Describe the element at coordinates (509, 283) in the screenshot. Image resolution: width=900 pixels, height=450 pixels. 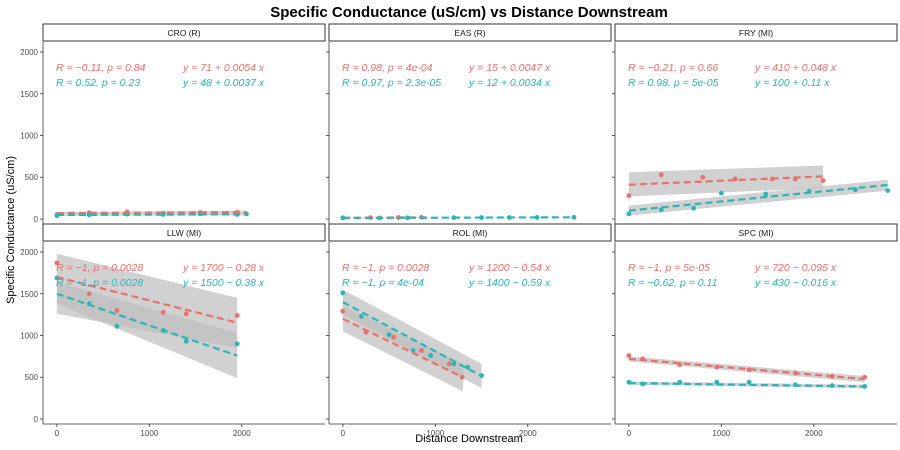
I see `regression-equation: y = 1400 − 0.59 x` at that location.